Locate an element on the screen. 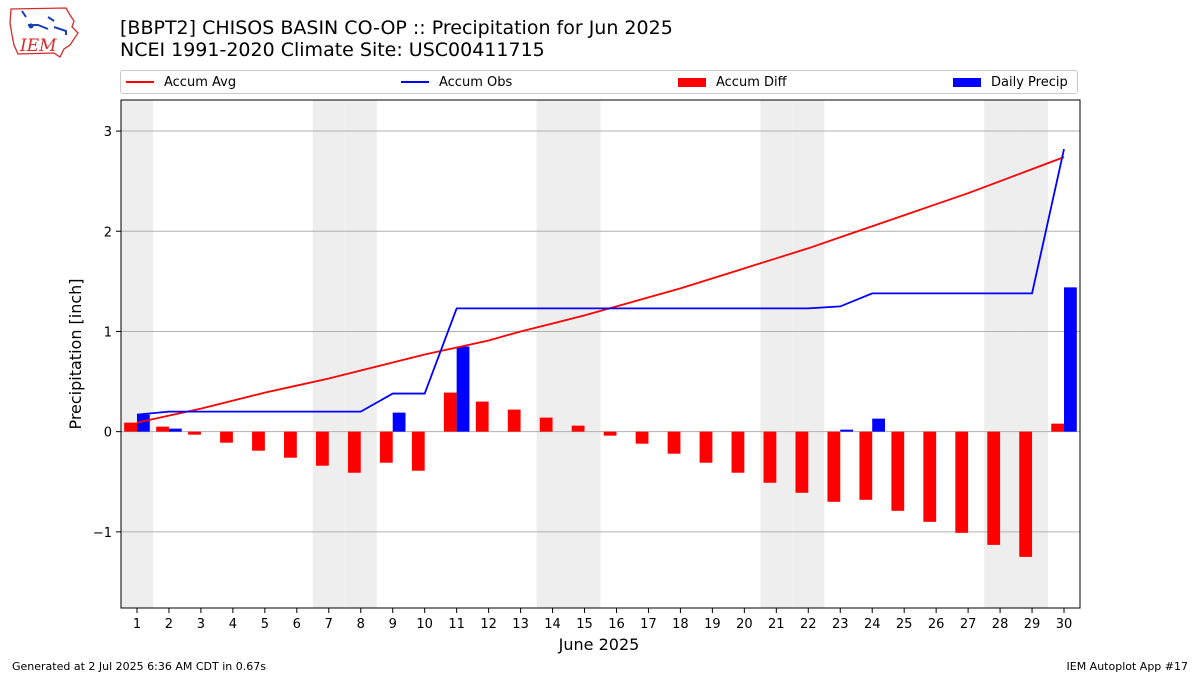 This screenshot has width=1200, height=675. footer-app: IEM Autoplot App #17 is located at coordinates (1127, 666).